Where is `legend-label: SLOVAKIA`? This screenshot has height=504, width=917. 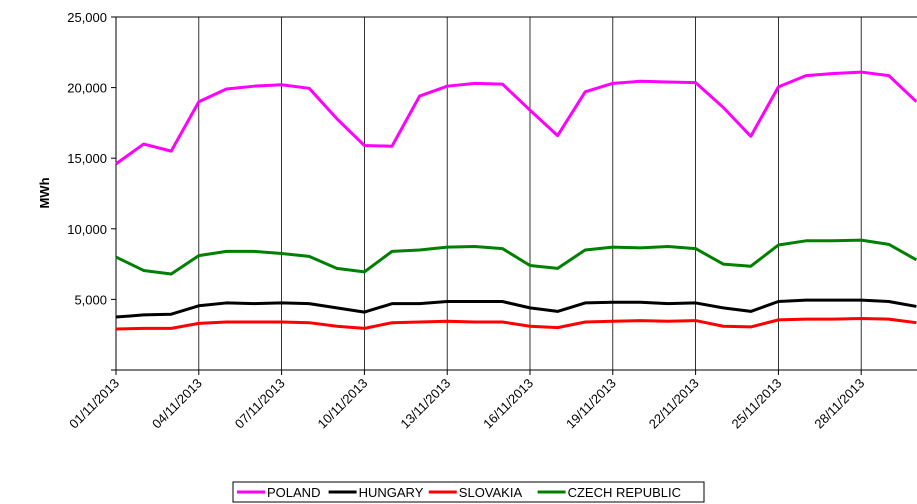 legend-label: SLOVAKIA is located at coordinates (491, 492).